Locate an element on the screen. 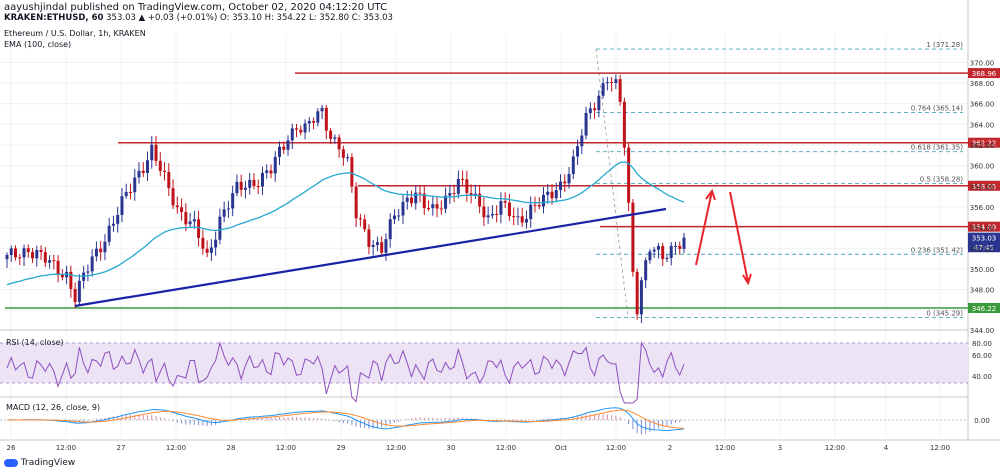  rsi-legend: RSI (14, close) is located at coordinates (35, 342).